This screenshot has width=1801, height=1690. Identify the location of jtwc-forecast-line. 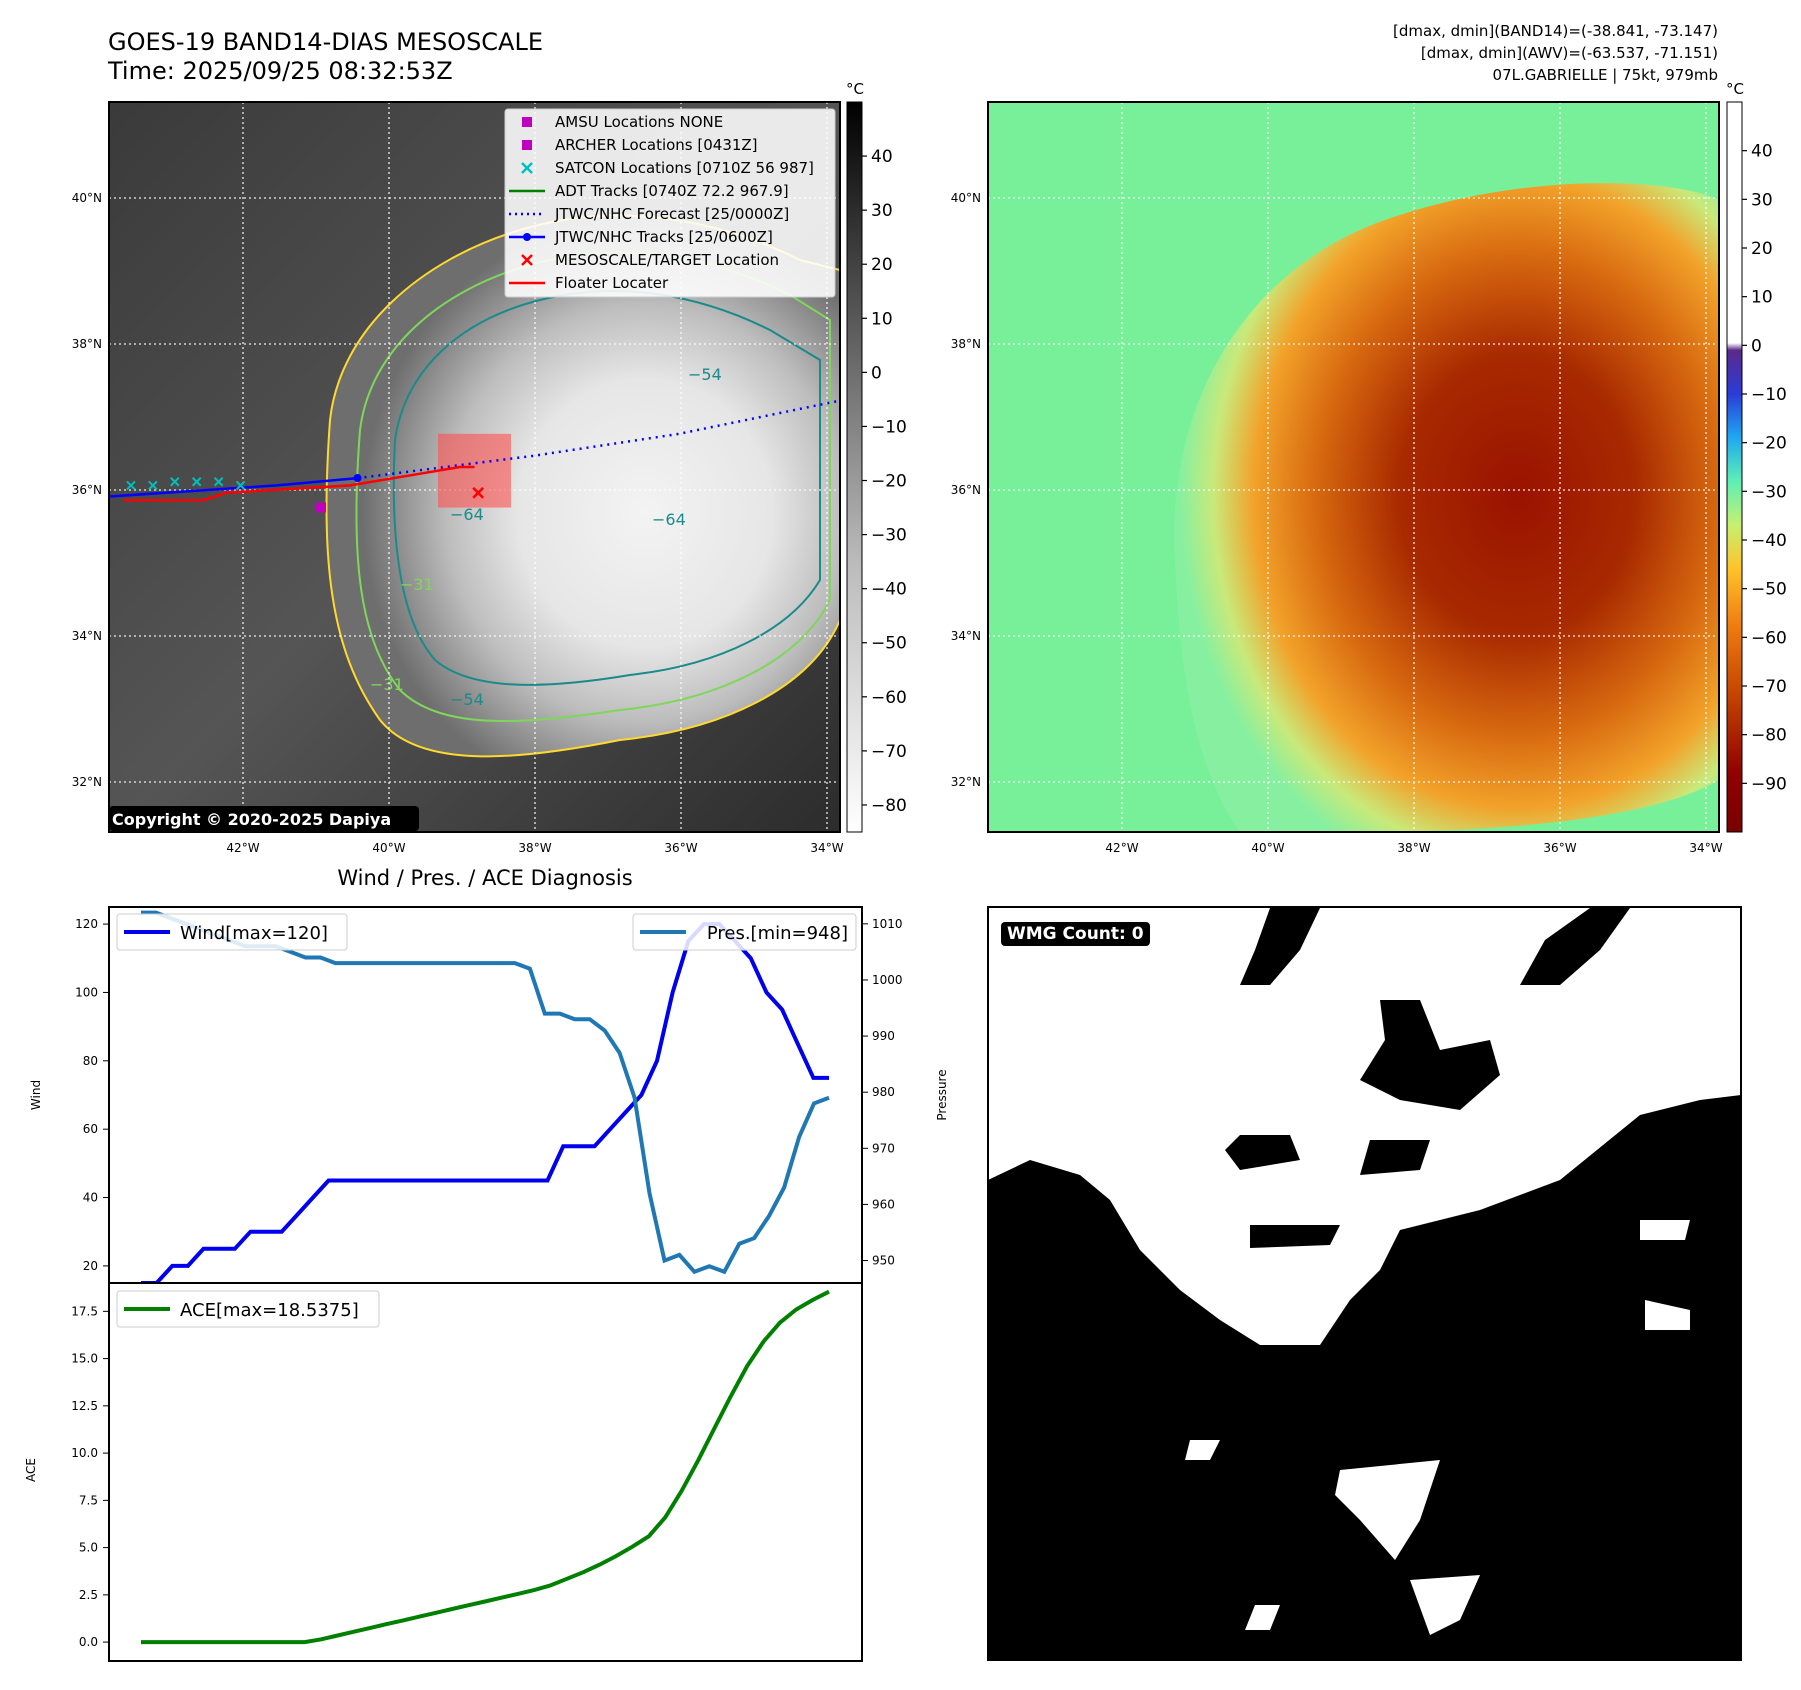
(598, 439).